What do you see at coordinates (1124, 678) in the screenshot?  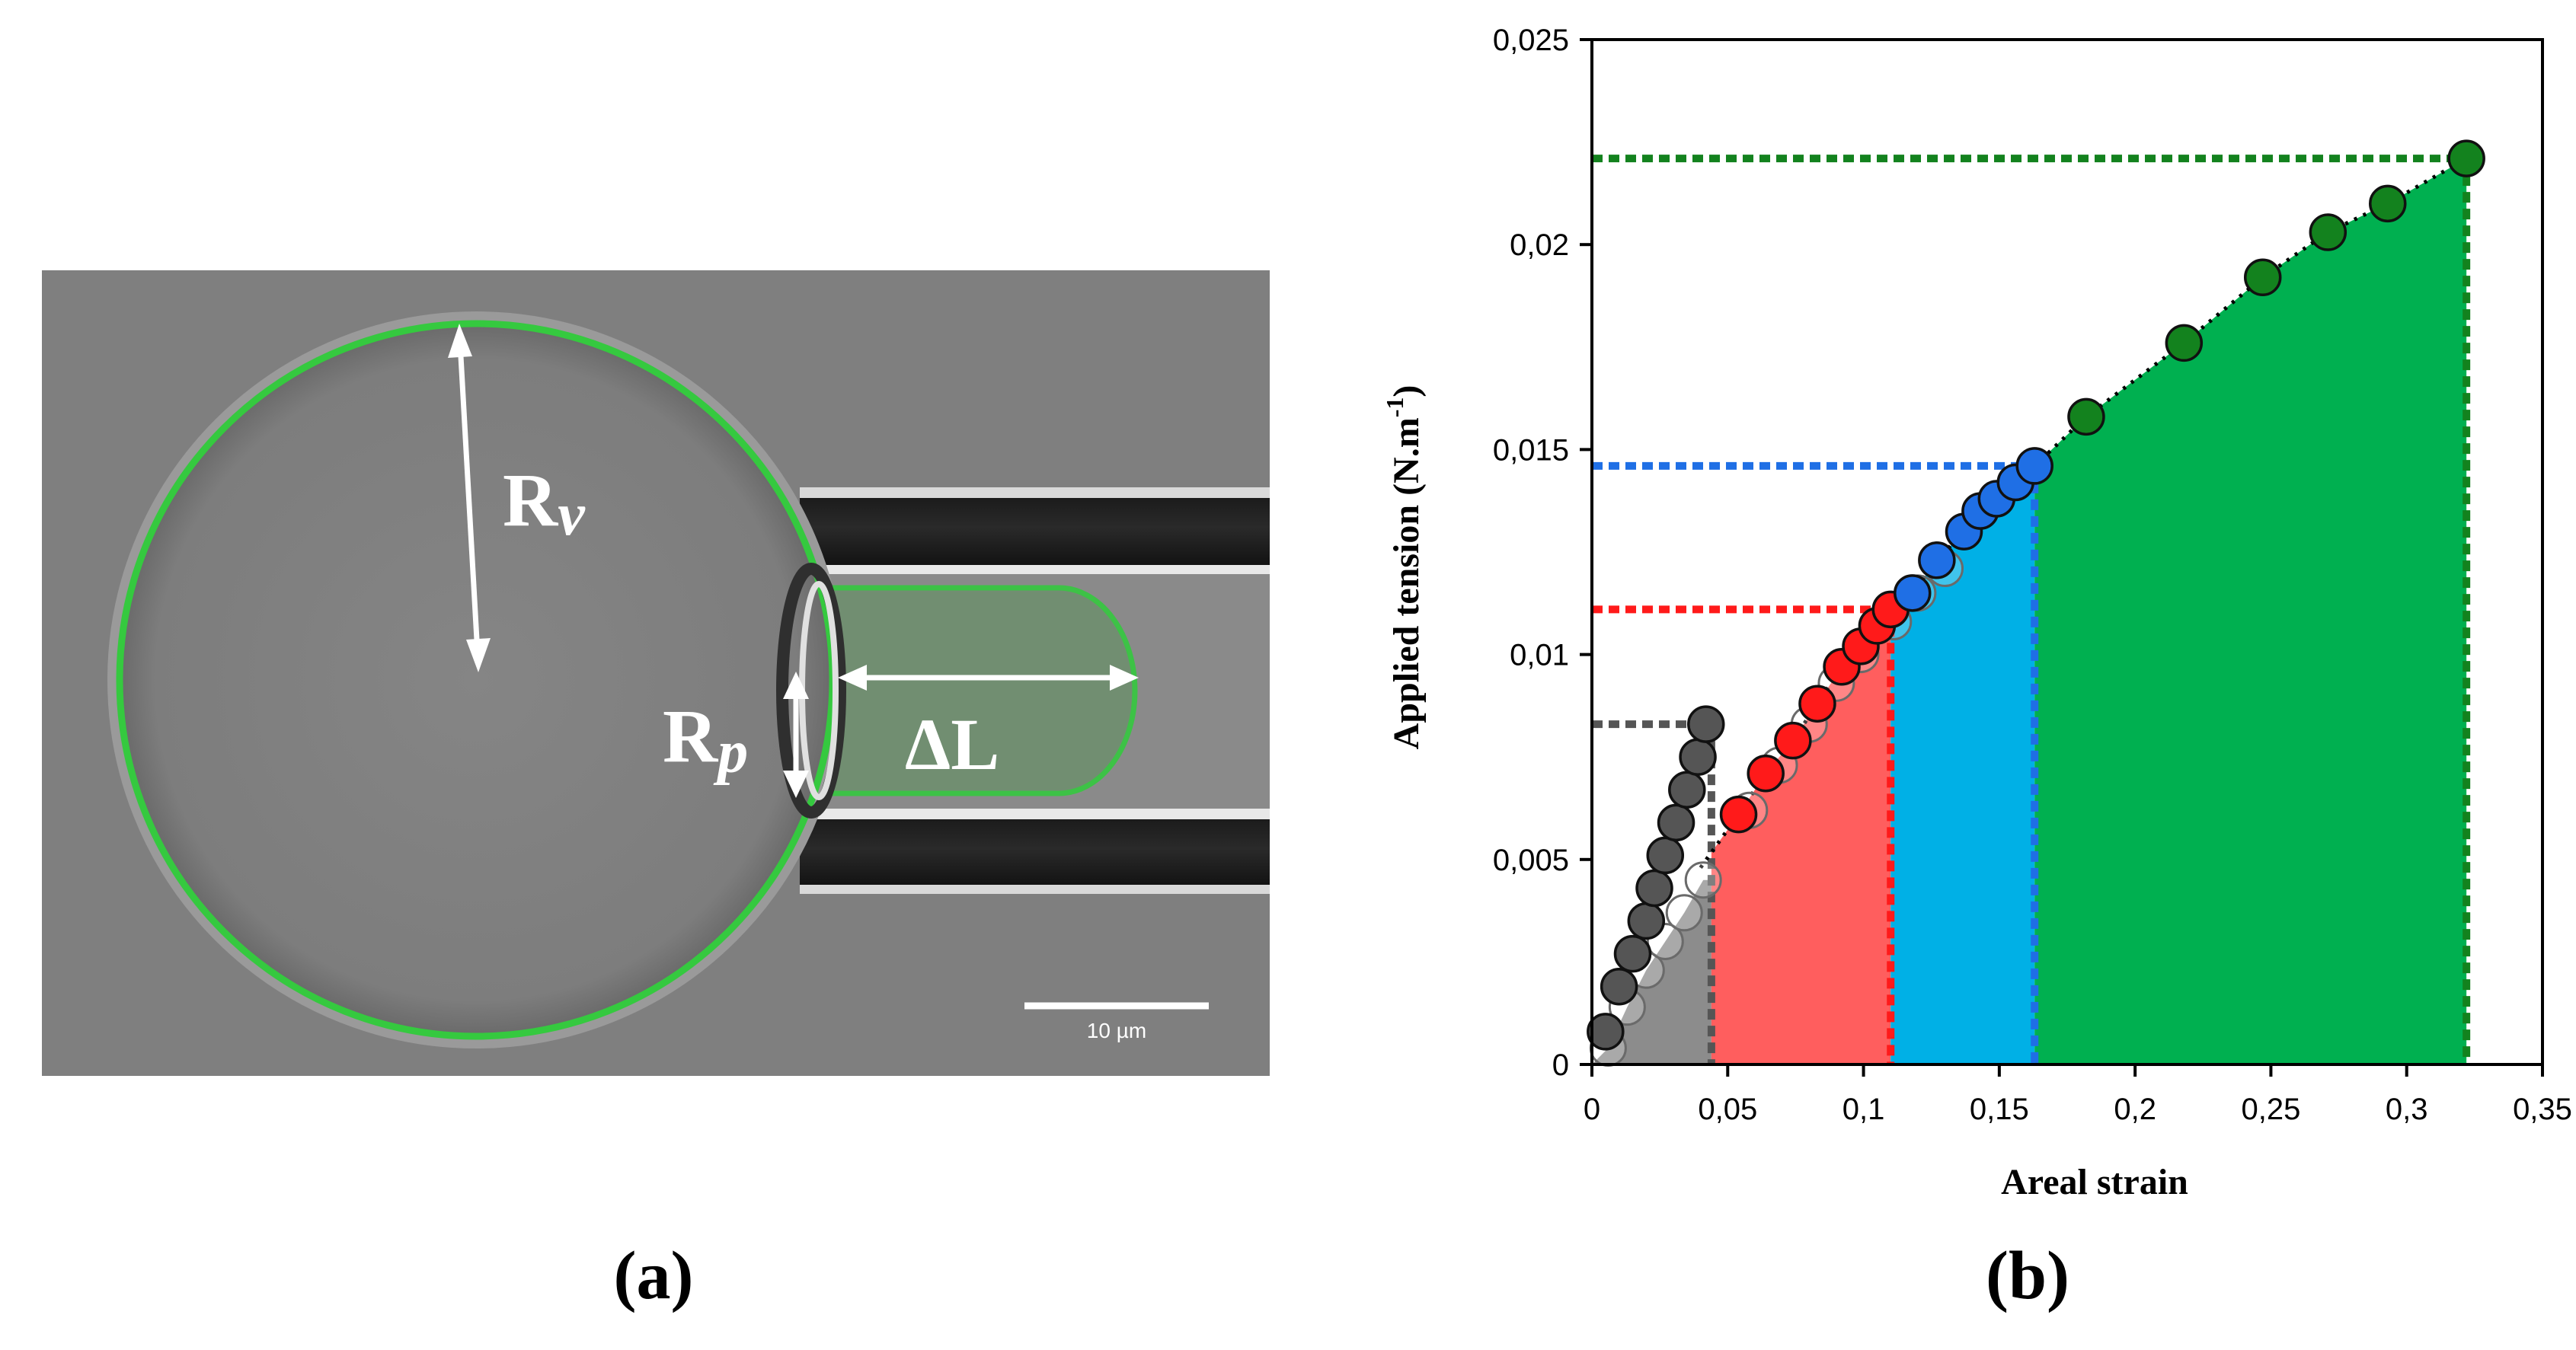 I see `delta-l-arrowhead-right` at bounding box center [1124, 678].